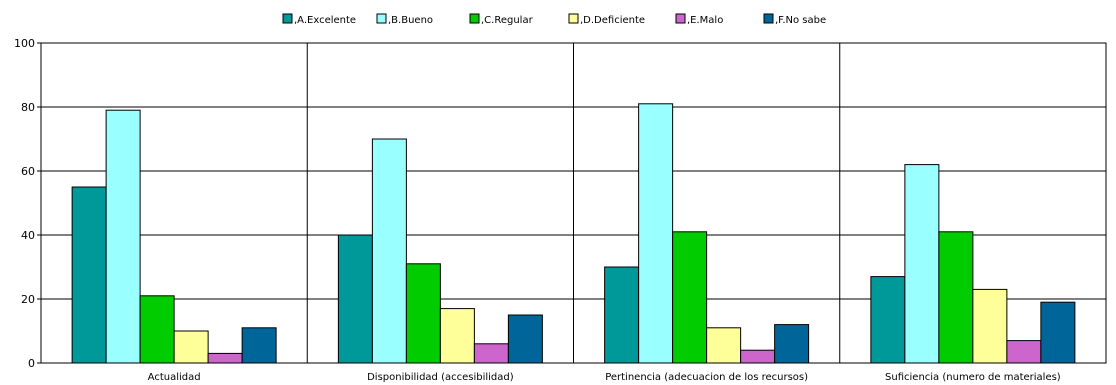 The image size is (1116, 385). Describe the element at coordinates (612, 20) in the screenshot. I see `legend-label: ,D.Deficiente` at that location.